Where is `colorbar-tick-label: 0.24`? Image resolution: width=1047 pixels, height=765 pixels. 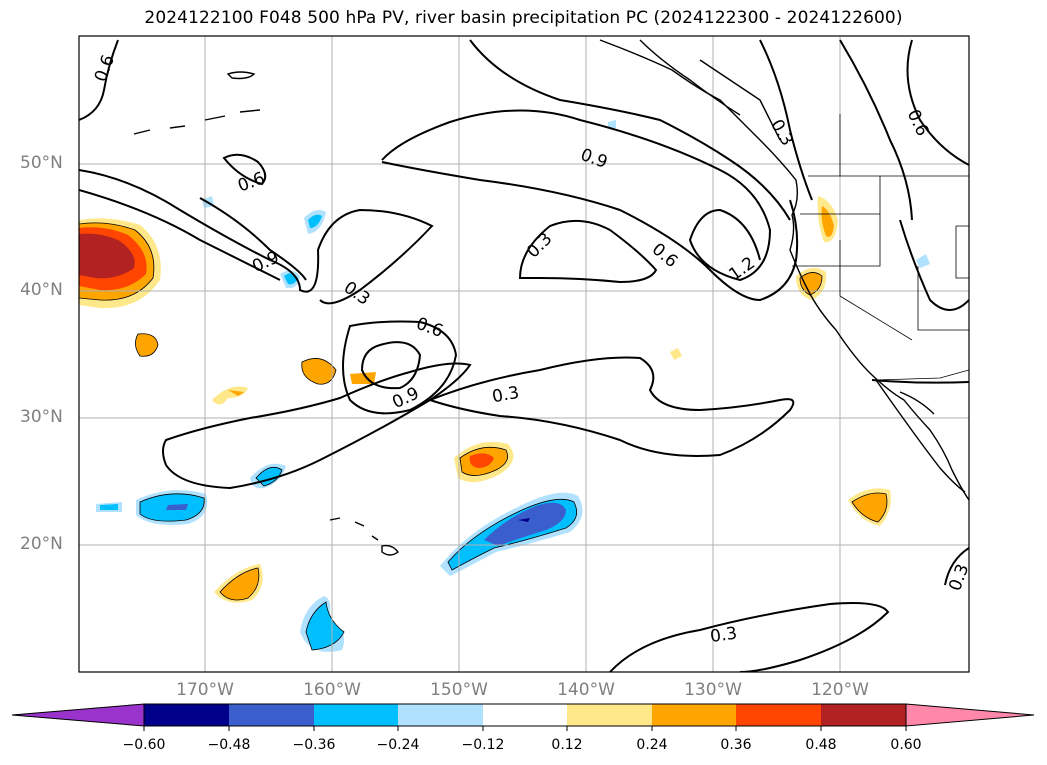 colorbar-tick-label: 0.24 is located at coordinates (652, 745).